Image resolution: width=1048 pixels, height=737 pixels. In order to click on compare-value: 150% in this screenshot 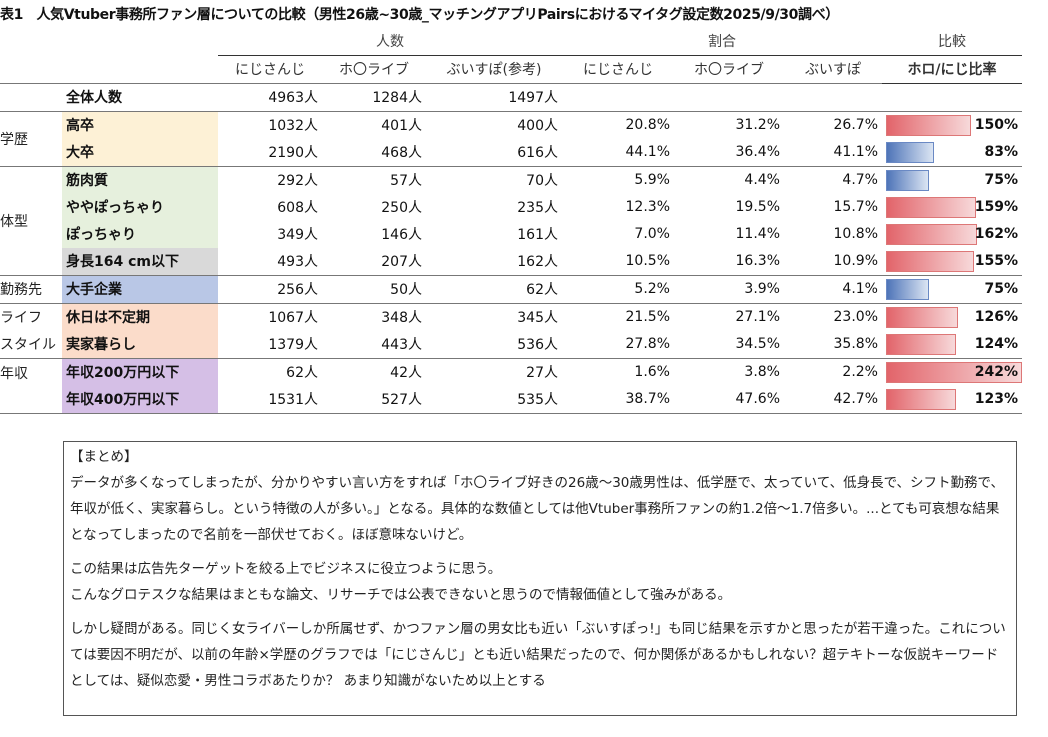, I will do `click(996, 124)`.